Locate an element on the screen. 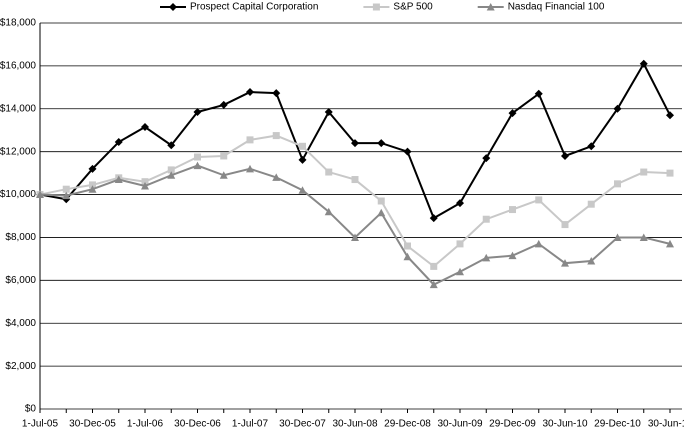 Image resolution: width=684 pixels, height=435 pixels. x-tick-label: 1-Jul-07 is located at coordinates (250, 424).